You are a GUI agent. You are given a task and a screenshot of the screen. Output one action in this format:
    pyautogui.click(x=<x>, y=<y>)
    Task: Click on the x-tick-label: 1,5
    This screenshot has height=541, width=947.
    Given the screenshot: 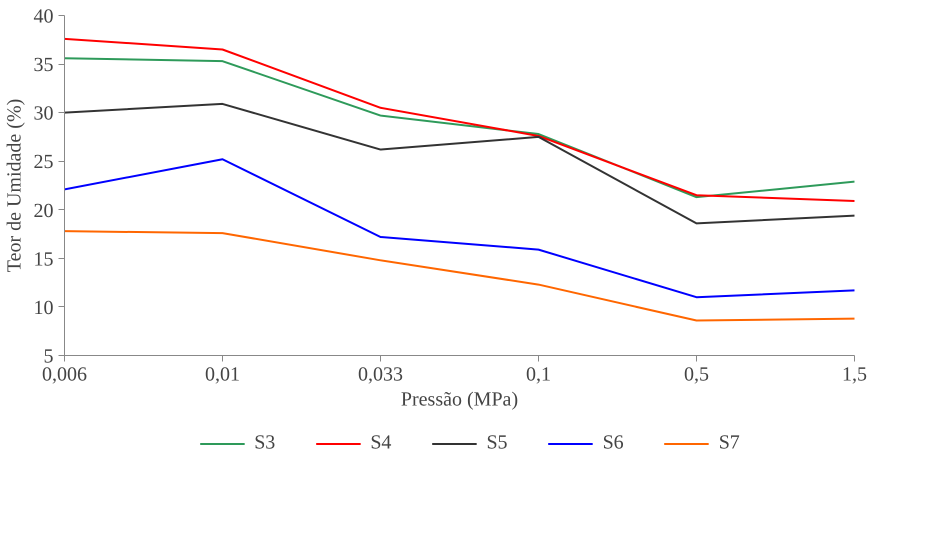 What is the action you would take?
    pyautogui.click(x=854, y=375)
    